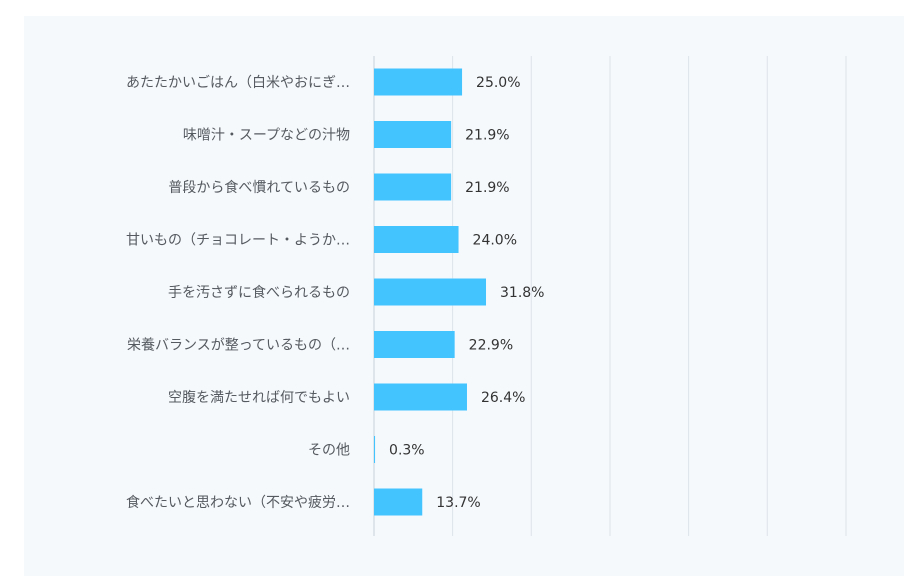 This screenshot has height=579, width=922. I want to click on value-label: 13.7%, so click(458, 503).